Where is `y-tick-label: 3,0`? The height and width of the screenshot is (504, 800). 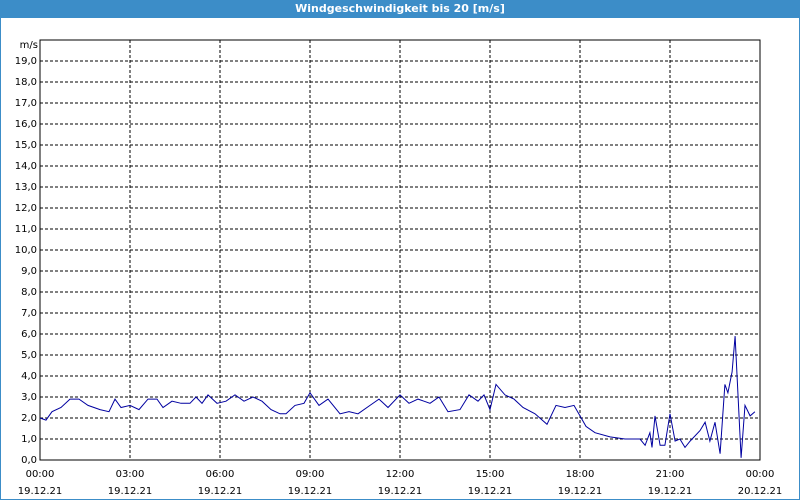
y-tick-label: 3,0 is located at coordinates (29, 397).